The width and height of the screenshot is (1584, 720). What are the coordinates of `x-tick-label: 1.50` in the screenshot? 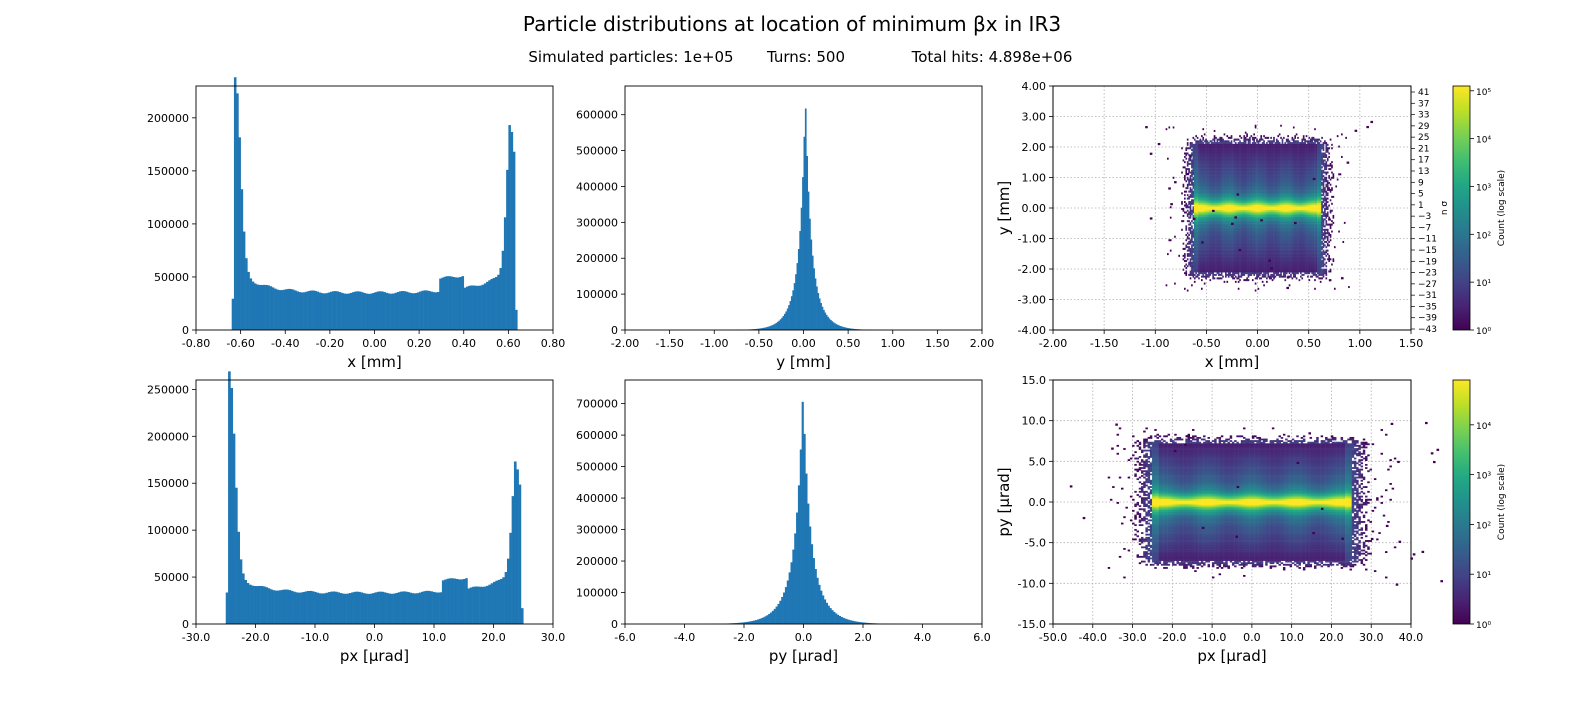 It's located at (937, 343).